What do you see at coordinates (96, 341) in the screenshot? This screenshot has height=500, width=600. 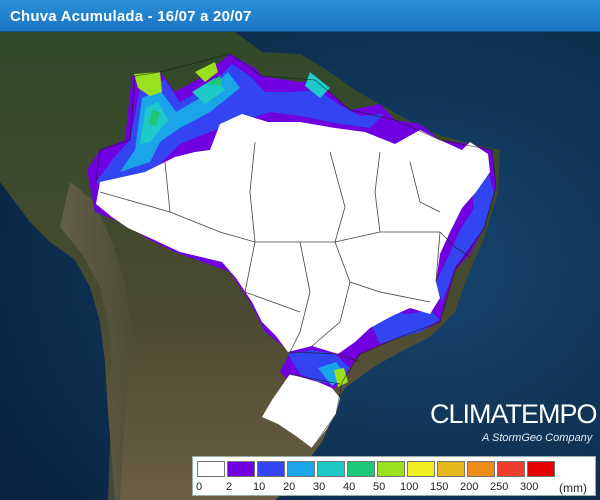 I see `andes-ridge` at bounding box center [96, 341].